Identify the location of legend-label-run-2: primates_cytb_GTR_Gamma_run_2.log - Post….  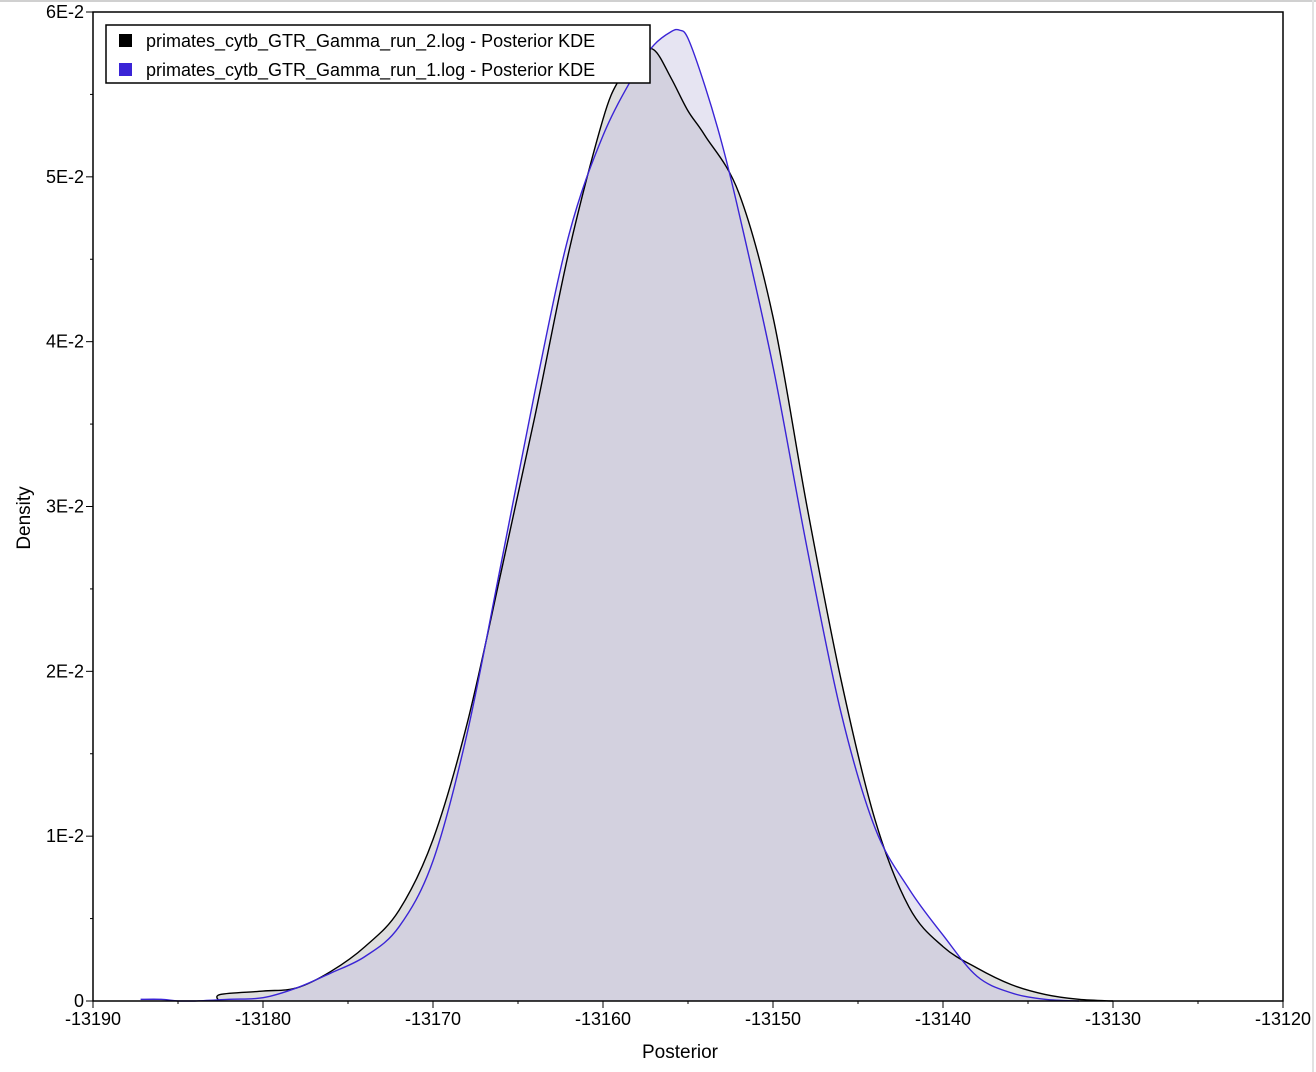
(370, 41).